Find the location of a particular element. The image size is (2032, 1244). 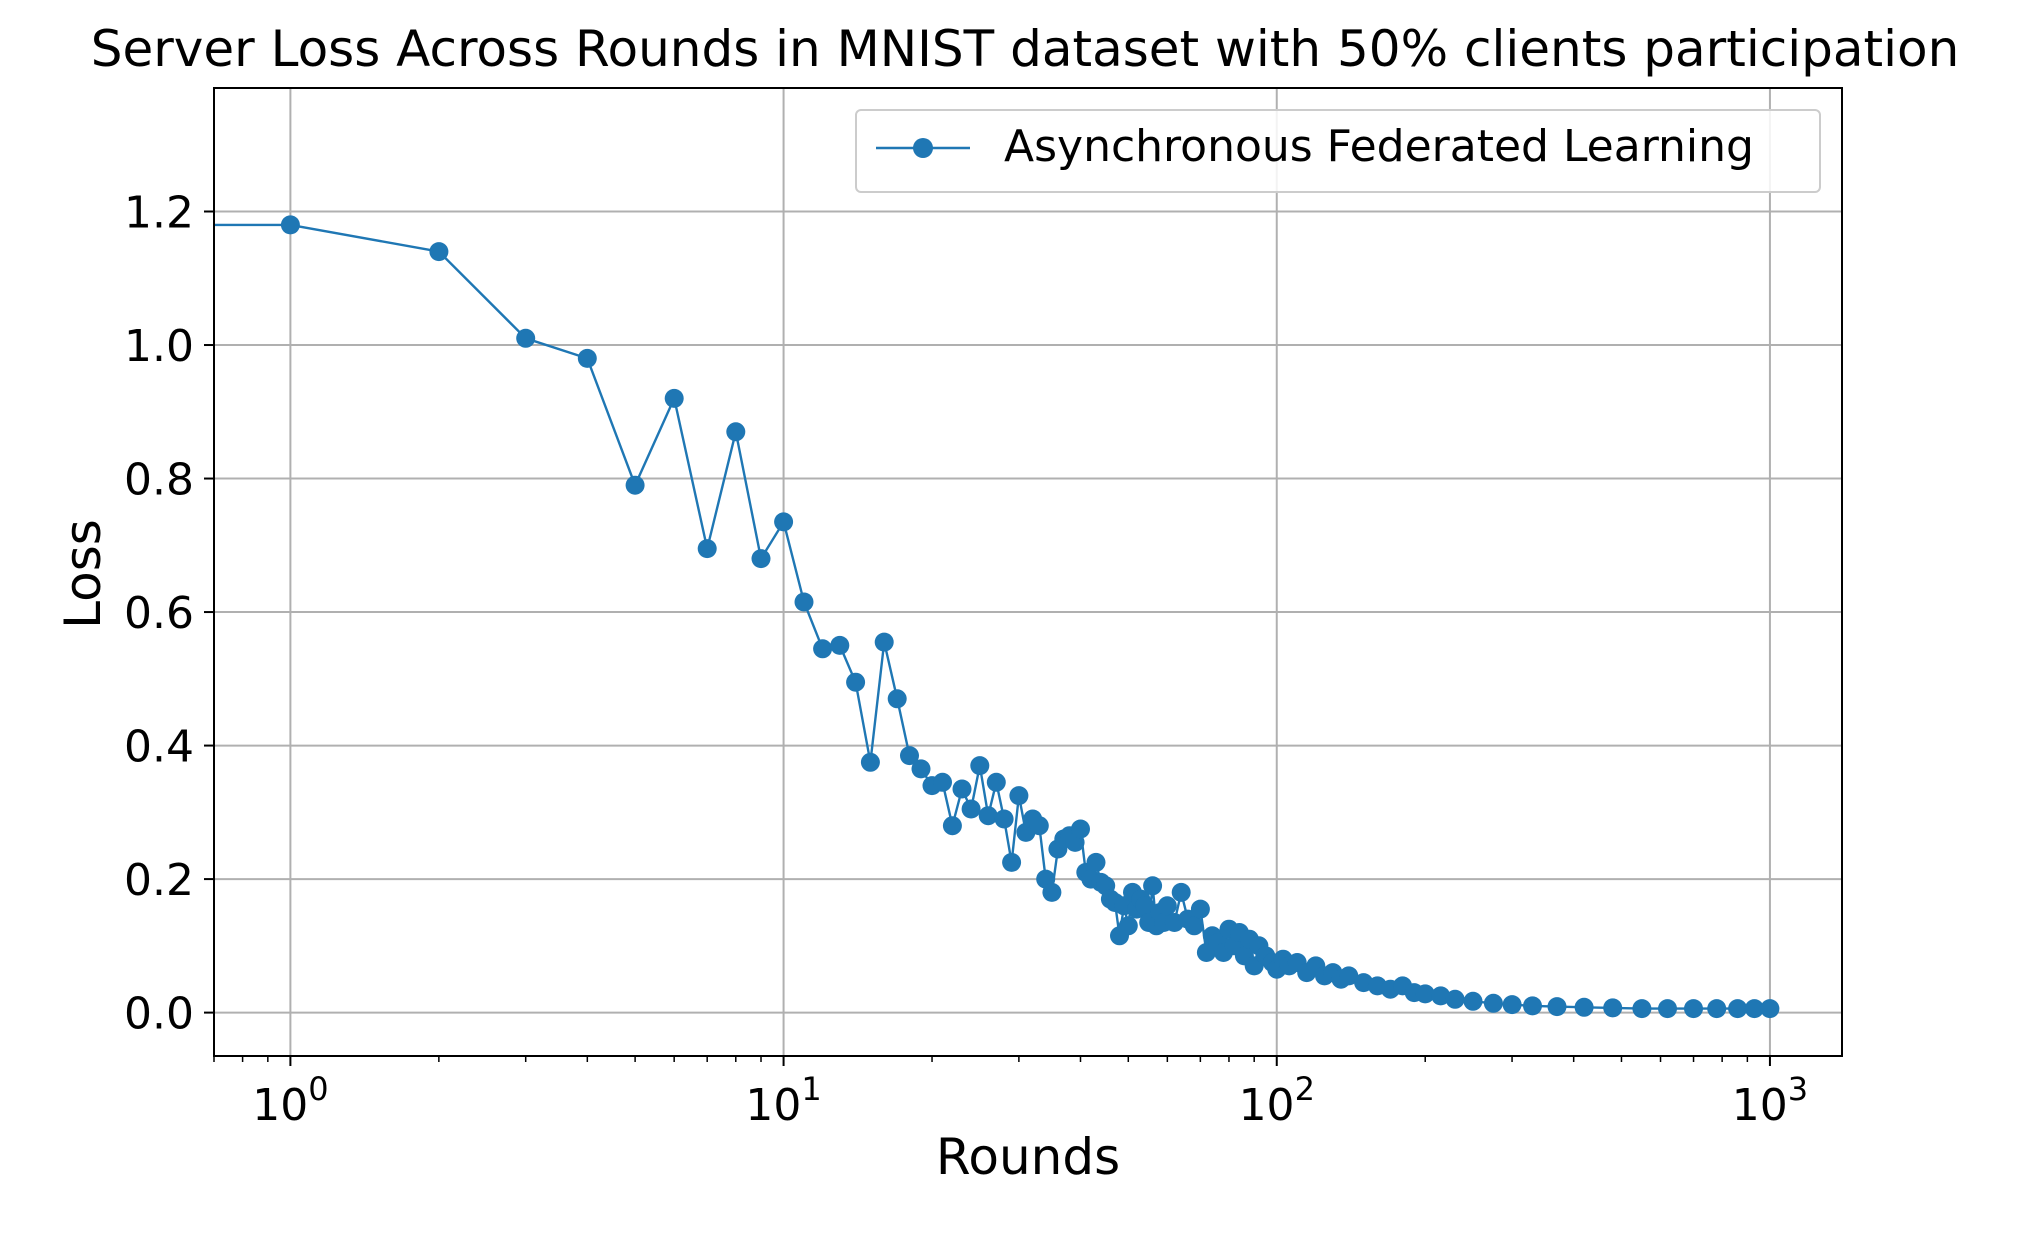

legend-box is located at coordinates (1338, 151).